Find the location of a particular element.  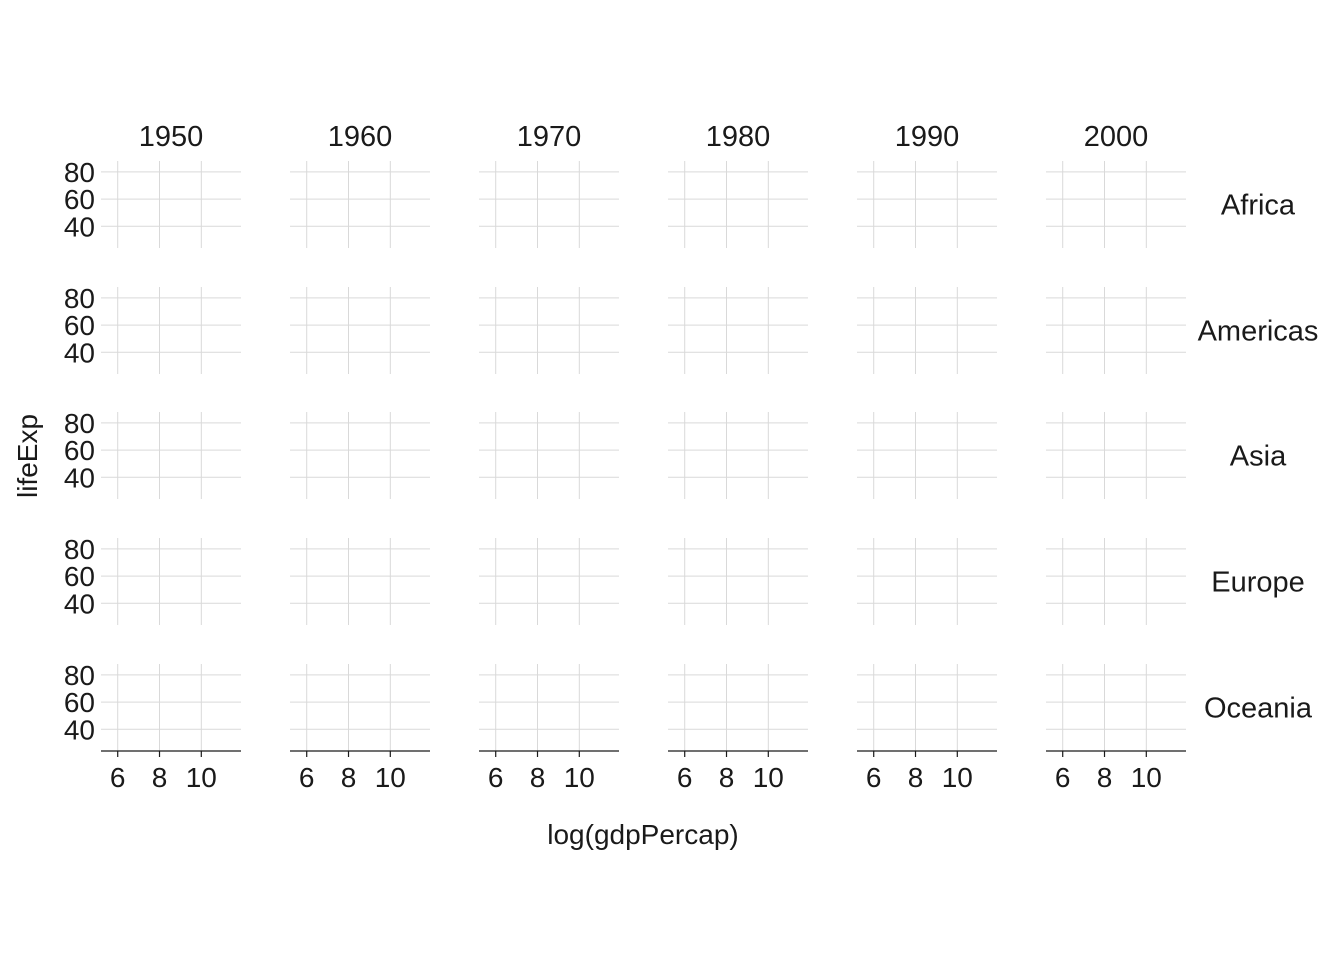

panel-americas-1960 is located at coordinates (360, 330).